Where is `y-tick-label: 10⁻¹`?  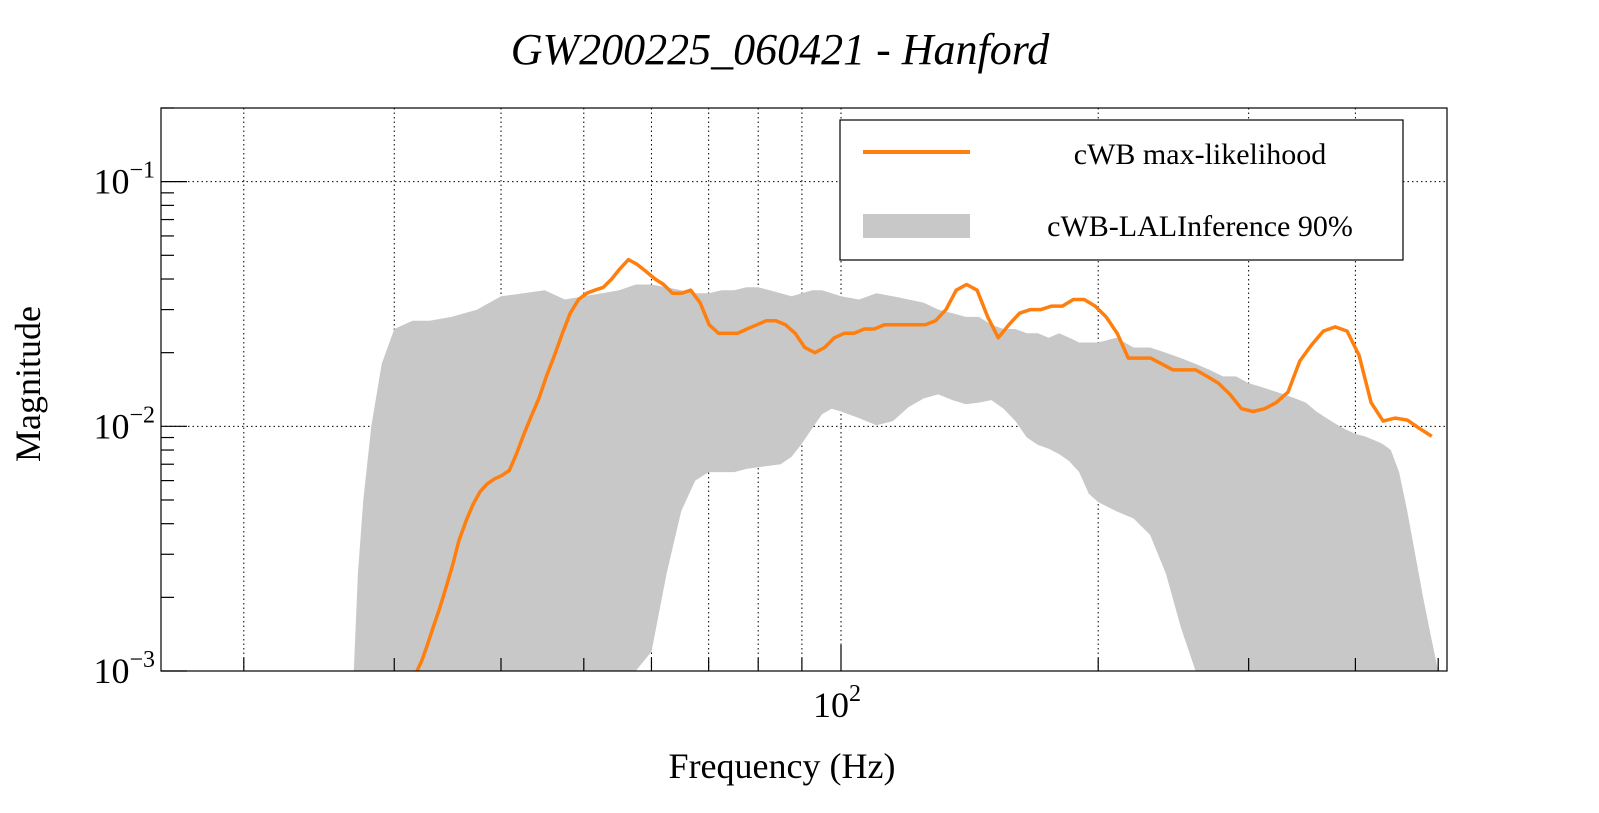
y-tick-label: 10⁻¹ is located at coordinates (124, 180).